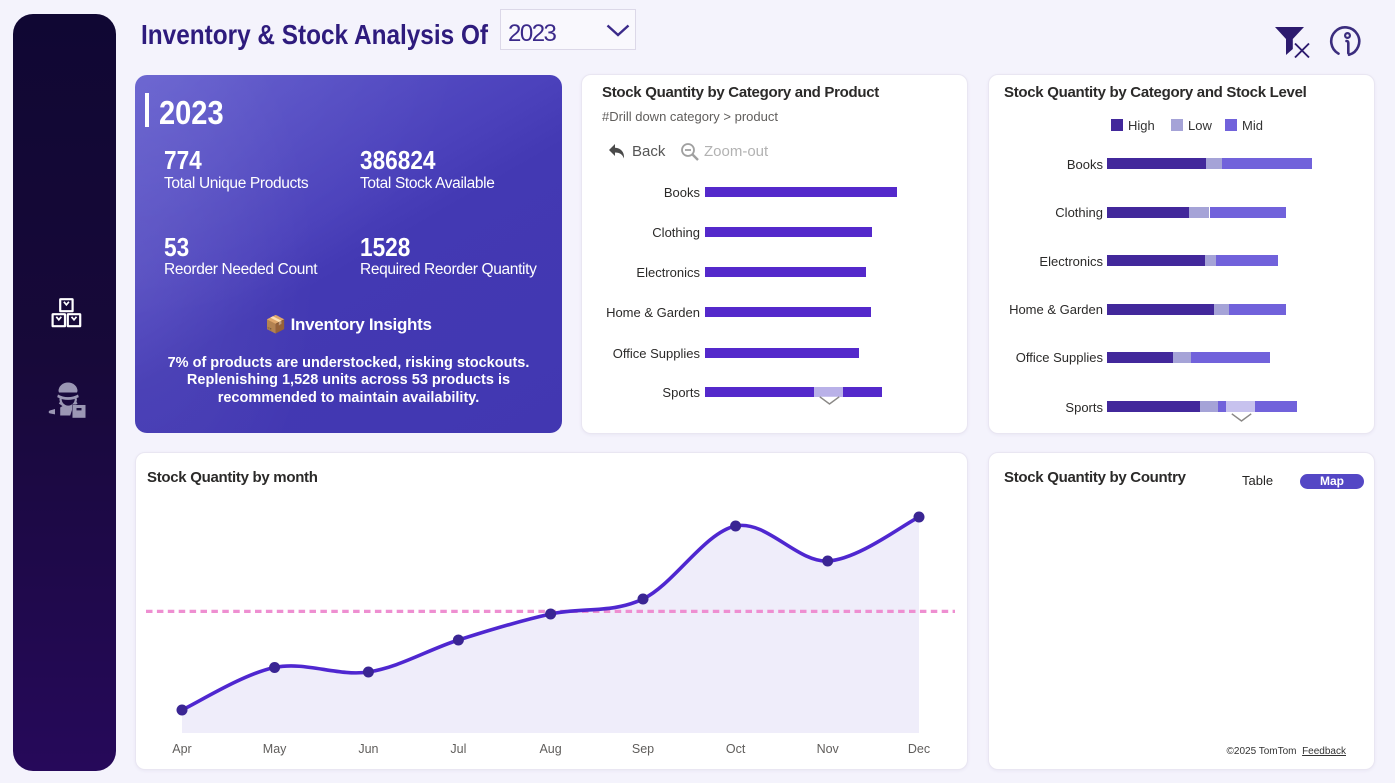 The image size is (1395, 783). What do you see at coordinates (550, 749) in the screenshot?
I see `svg-text: Aug` at bounding box center [550, 749].